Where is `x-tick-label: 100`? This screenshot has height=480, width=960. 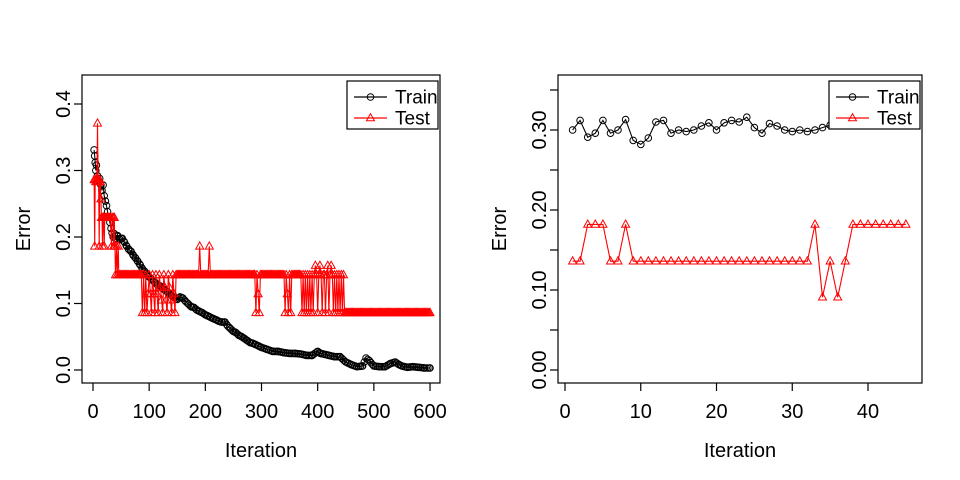 x-tick-label: 100 is located at coordinates (148, 412).